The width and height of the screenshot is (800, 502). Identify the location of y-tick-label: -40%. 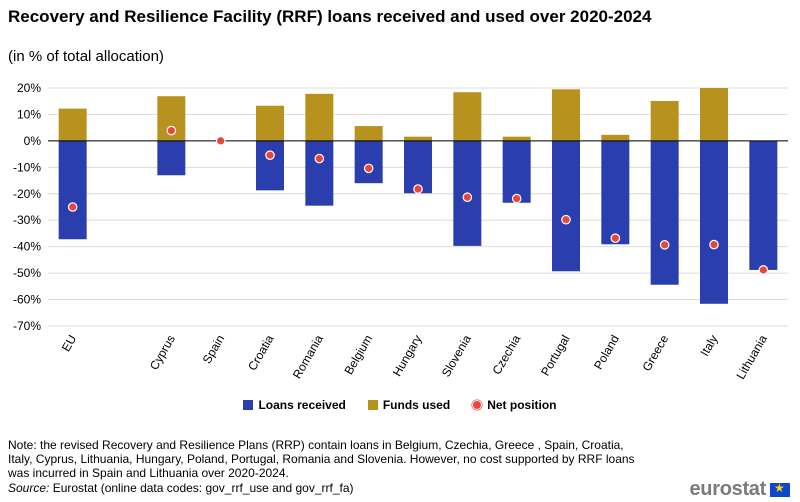
(27, 247).